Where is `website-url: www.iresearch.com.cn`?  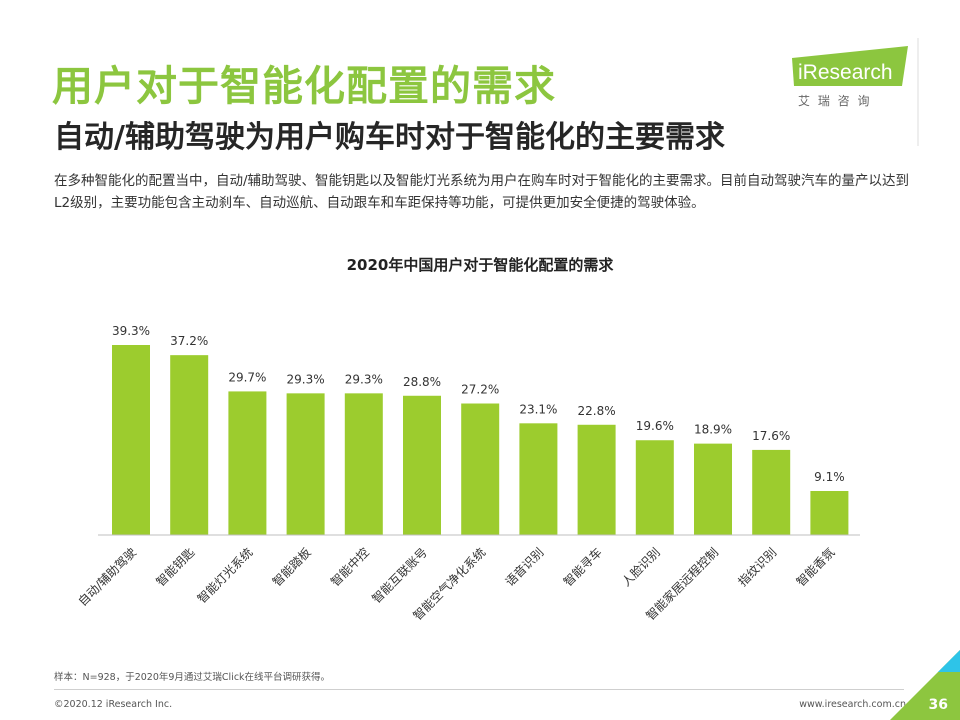 website-url: www.iresearch.com.cn is located at coordinates (852, 704).